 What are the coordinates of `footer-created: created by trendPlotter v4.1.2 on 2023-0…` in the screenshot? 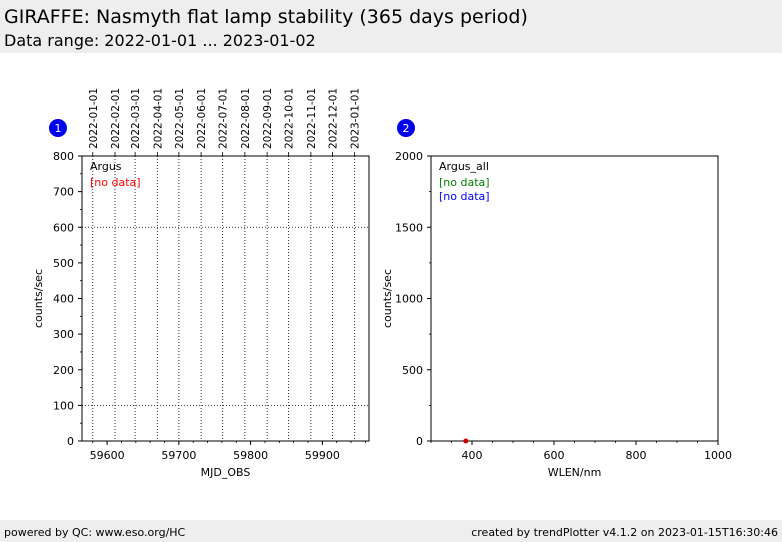 It's located at (624, 532).